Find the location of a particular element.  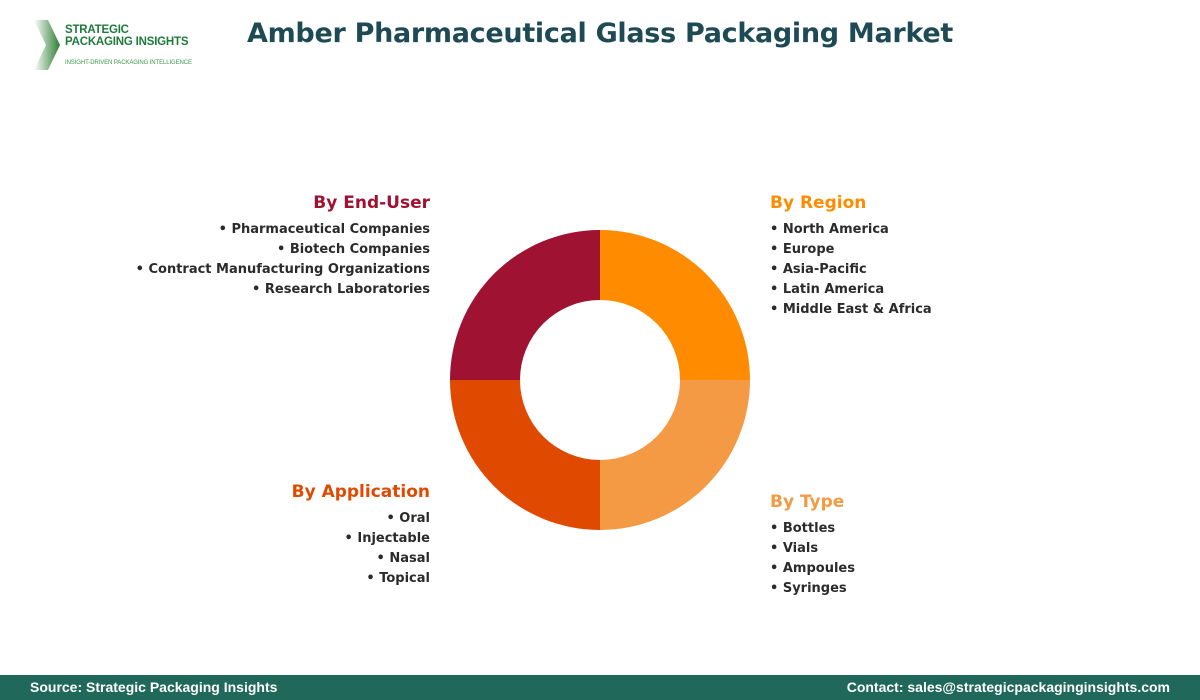

item-label: Asia-Pacific is located at coordinates (824, 269).